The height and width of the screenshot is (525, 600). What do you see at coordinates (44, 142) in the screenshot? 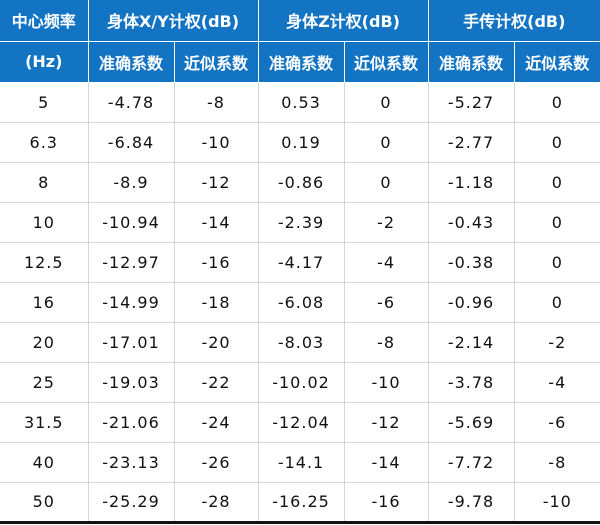
I see `freq-cell: 6.3` at bounding box center [44, 142].